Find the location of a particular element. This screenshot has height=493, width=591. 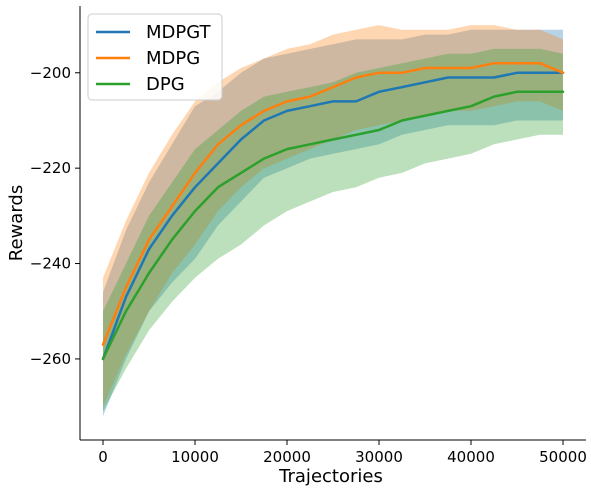

legend-label-mdpgt: MDPGT is located at coordinates (179, 32).